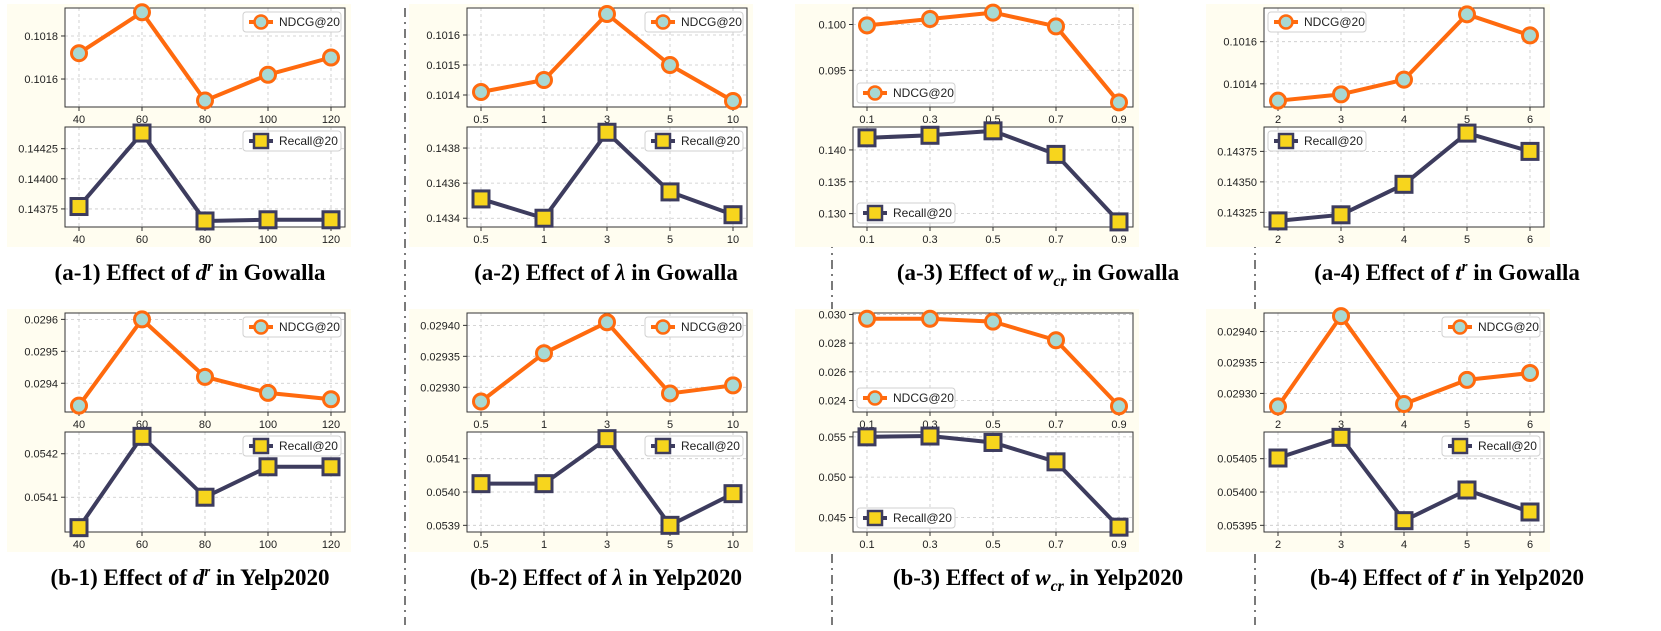 Image resolution: width=1661 pixels, height=631 pixels. What do you see at coordinates (1381, 577) in the screenshot?
I see `caption-prefix: (b-4) Effect of` at bounding box center [1381, 577].